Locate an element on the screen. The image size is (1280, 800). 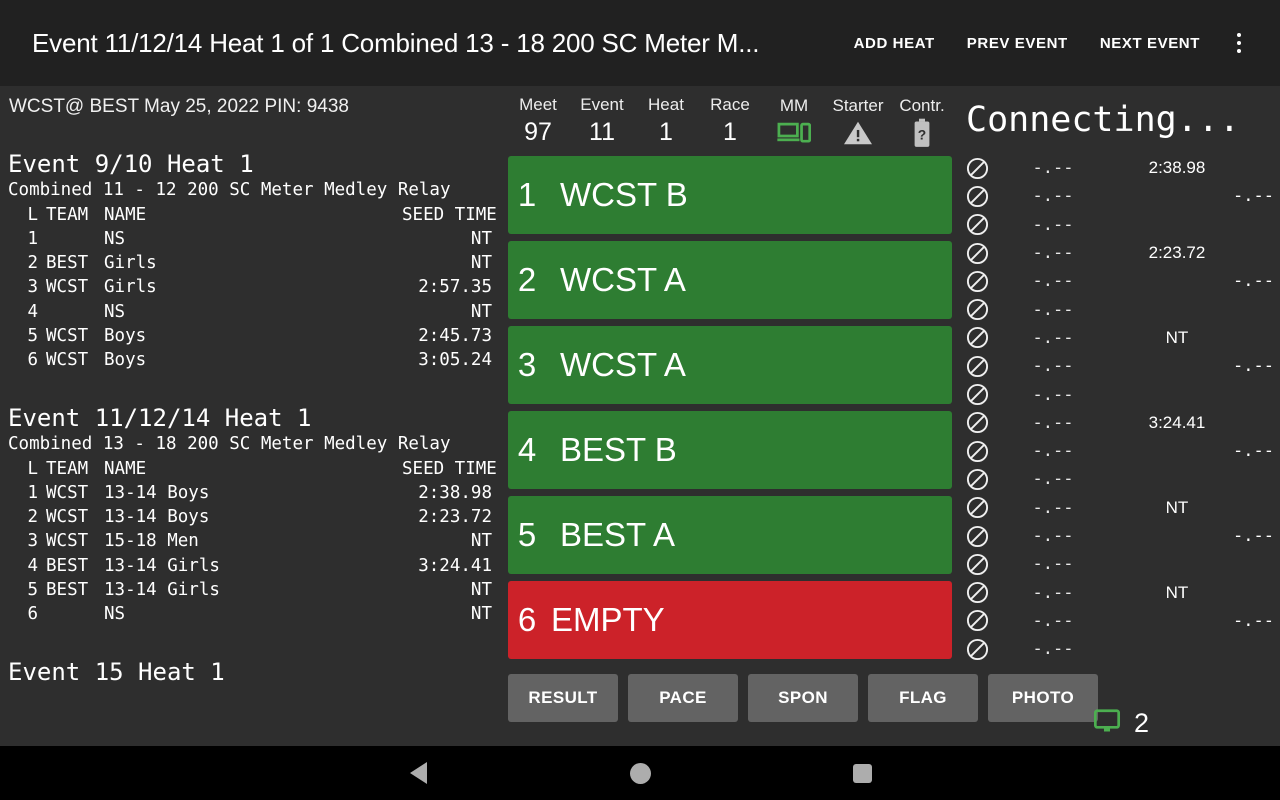
back-icon is located at coordinates (418, 773).